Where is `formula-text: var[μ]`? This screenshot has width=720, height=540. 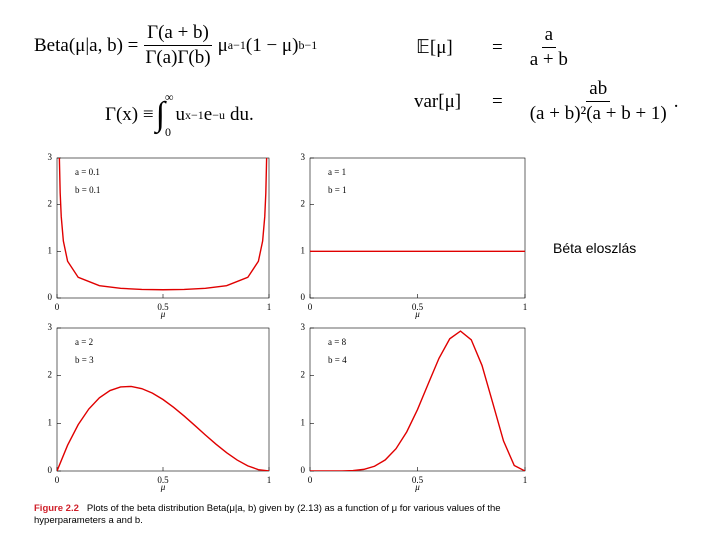 formula-text: var[μ] is located at coordinates (438, 101).